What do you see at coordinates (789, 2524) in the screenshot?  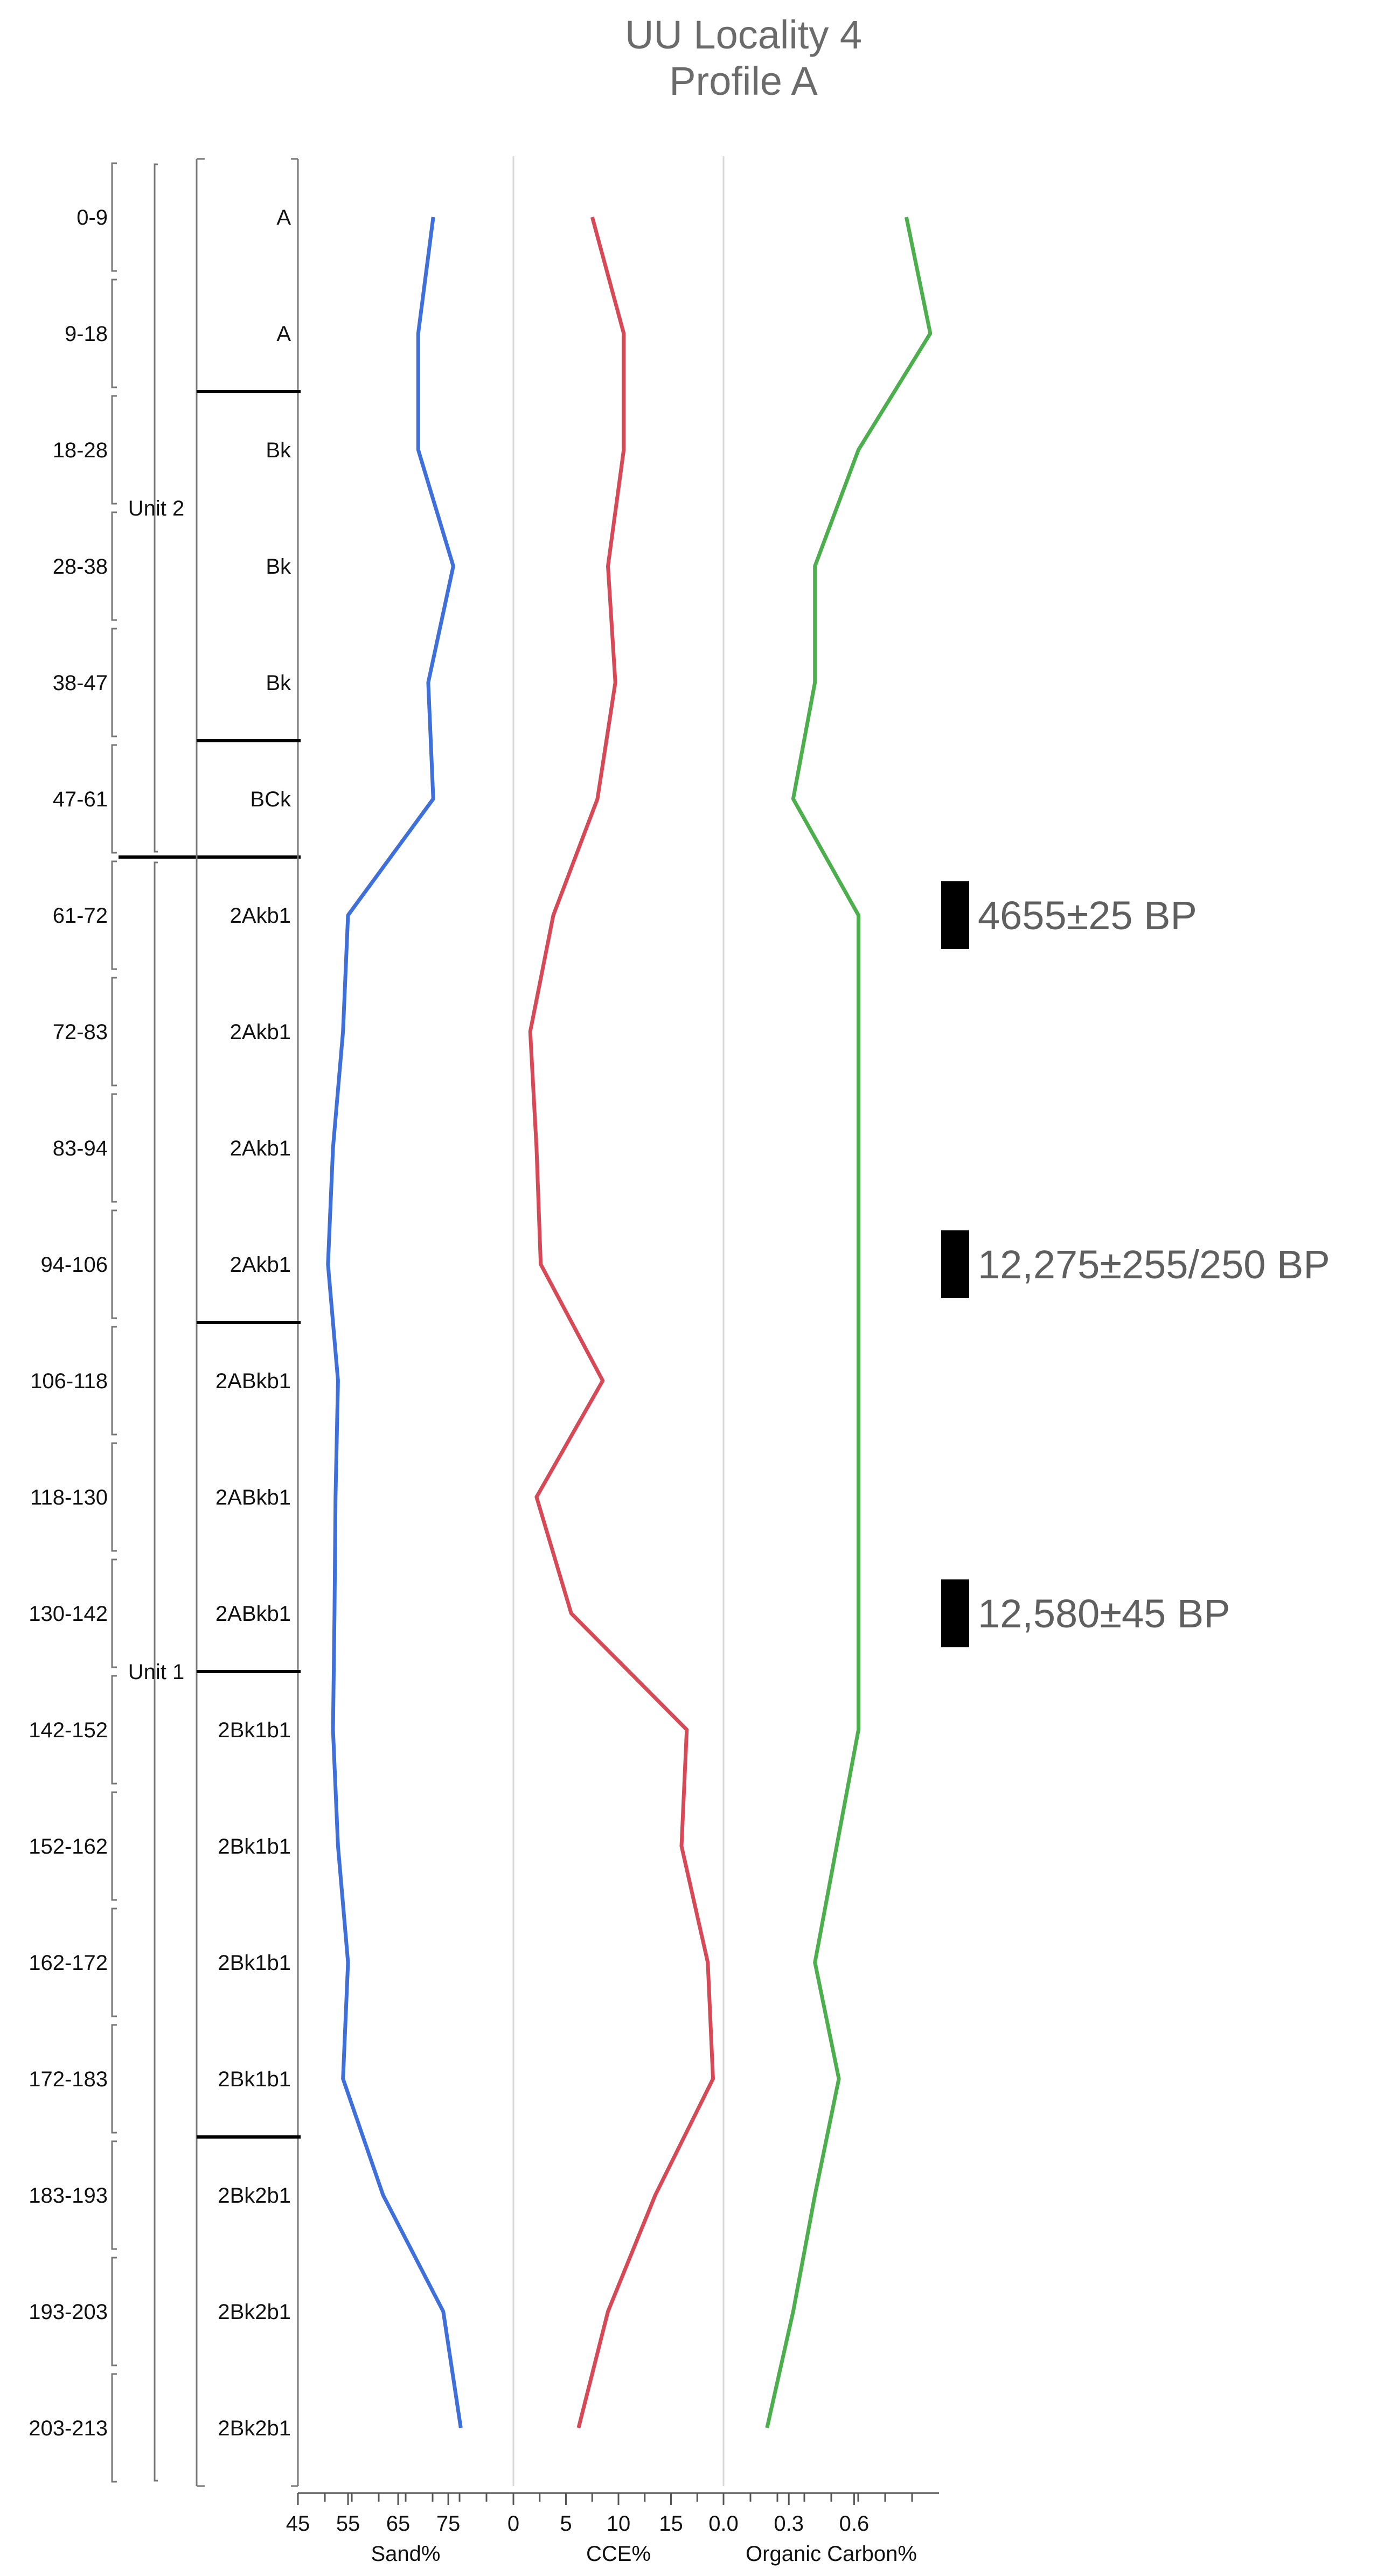 I see `x-tick-label: 0.3` at bounding box center [789, 2524].